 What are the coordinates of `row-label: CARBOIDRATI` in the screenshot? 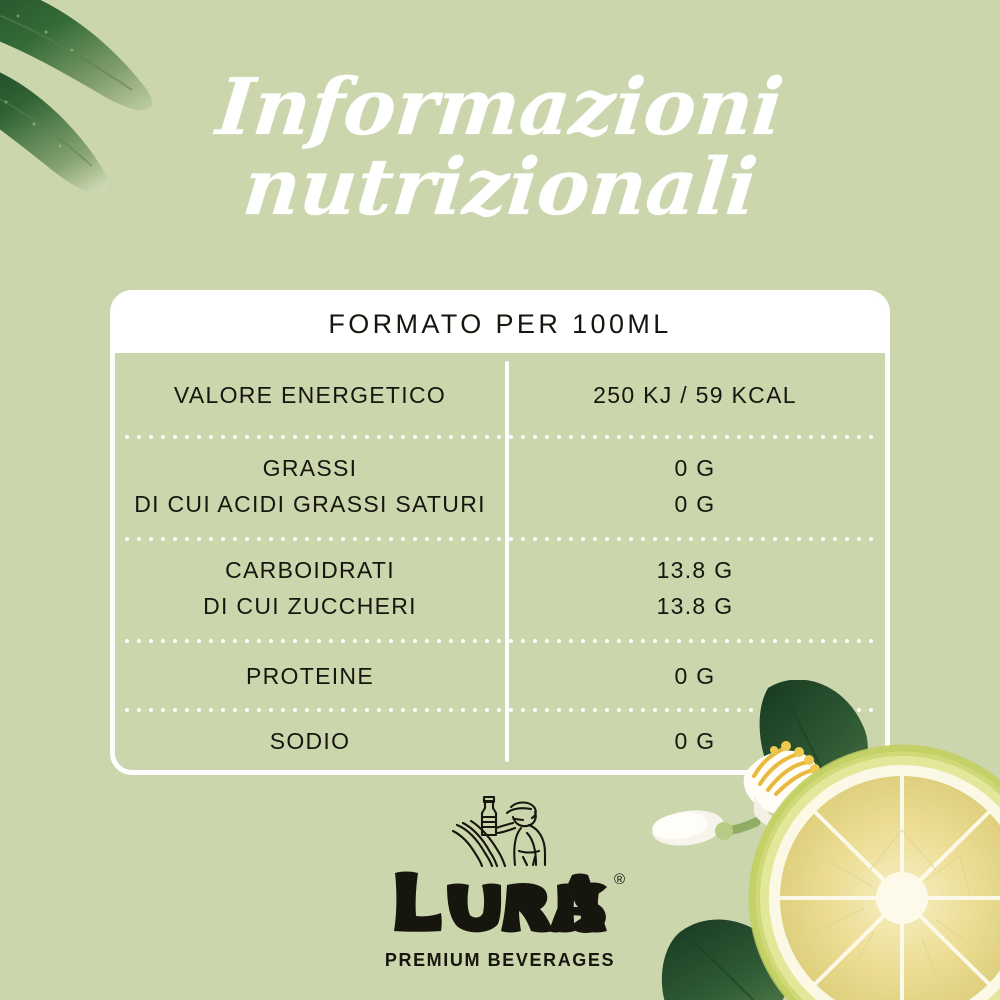 It's located at (310, 570).